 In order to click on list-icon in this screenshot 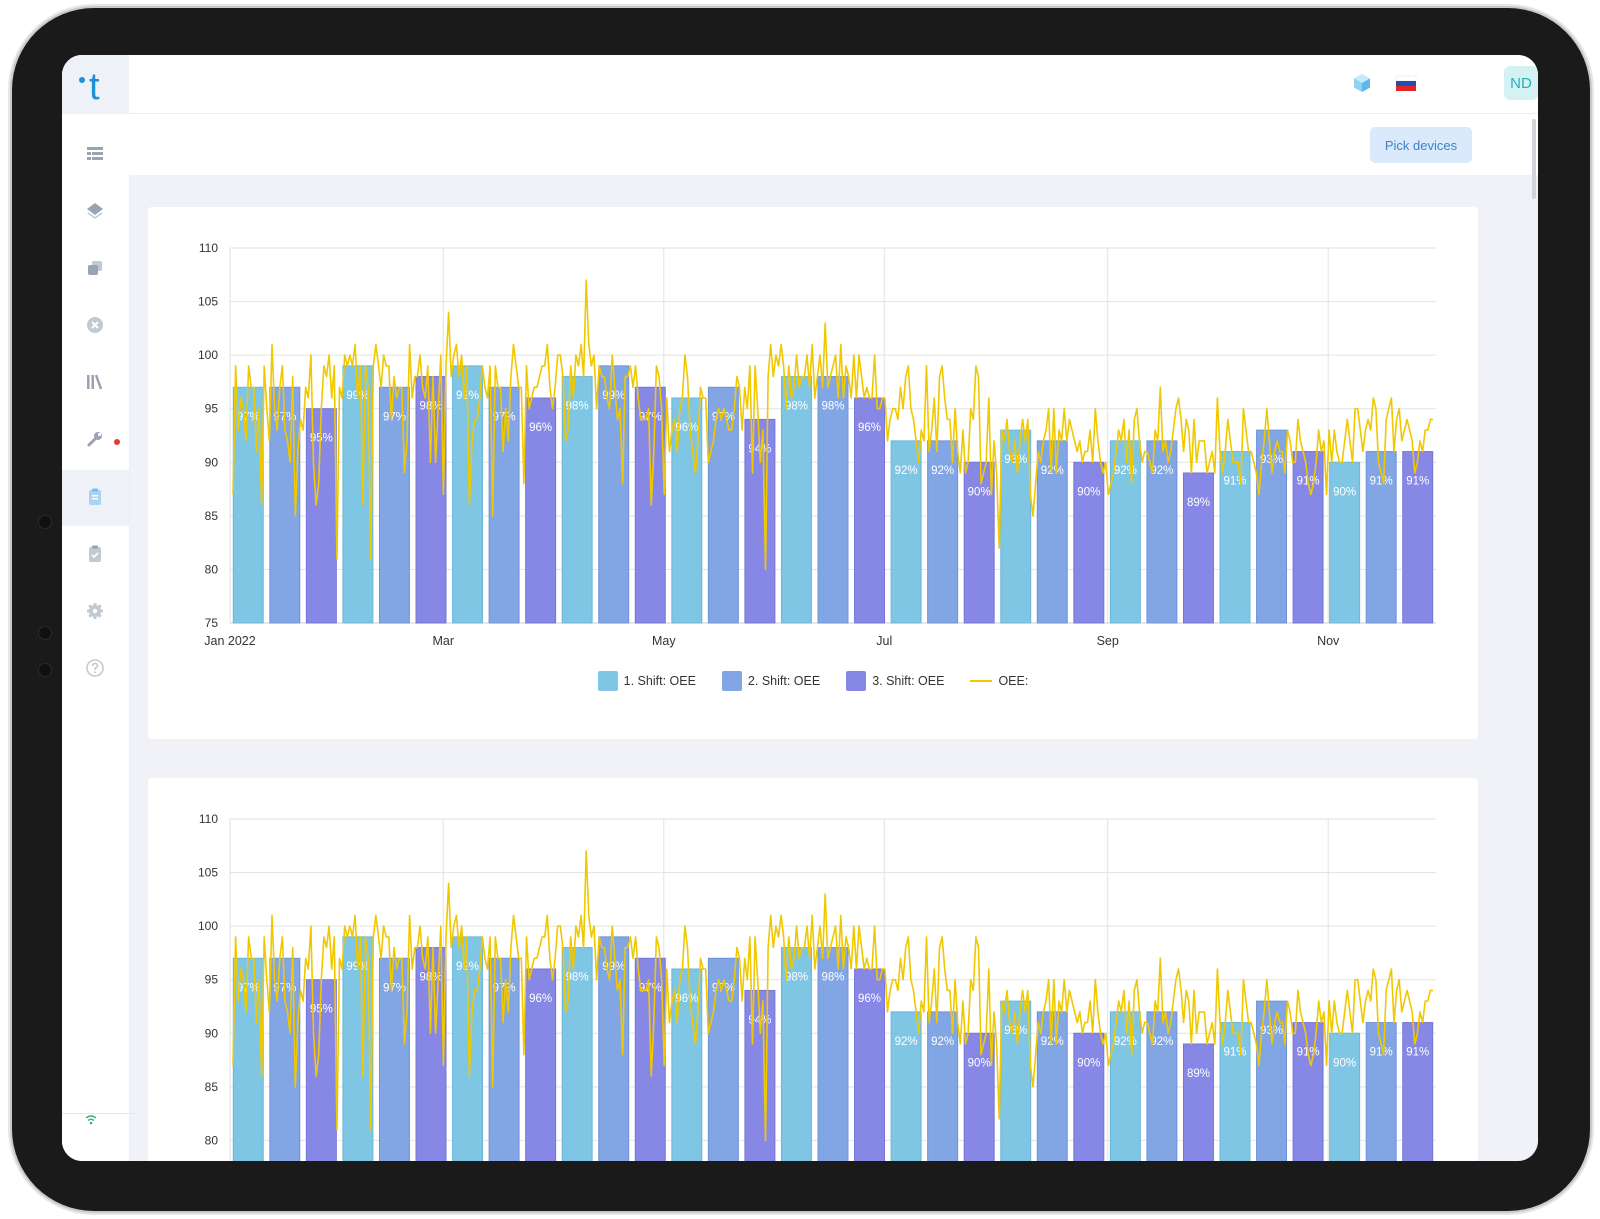, I will do `click(95, 153)`.